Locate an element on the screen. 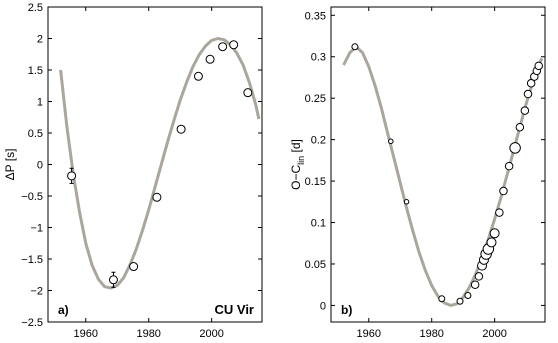 The width and height of the screenshot is (558, 343). y-tick-label: 0.3 is located at coordinates (318, 58).